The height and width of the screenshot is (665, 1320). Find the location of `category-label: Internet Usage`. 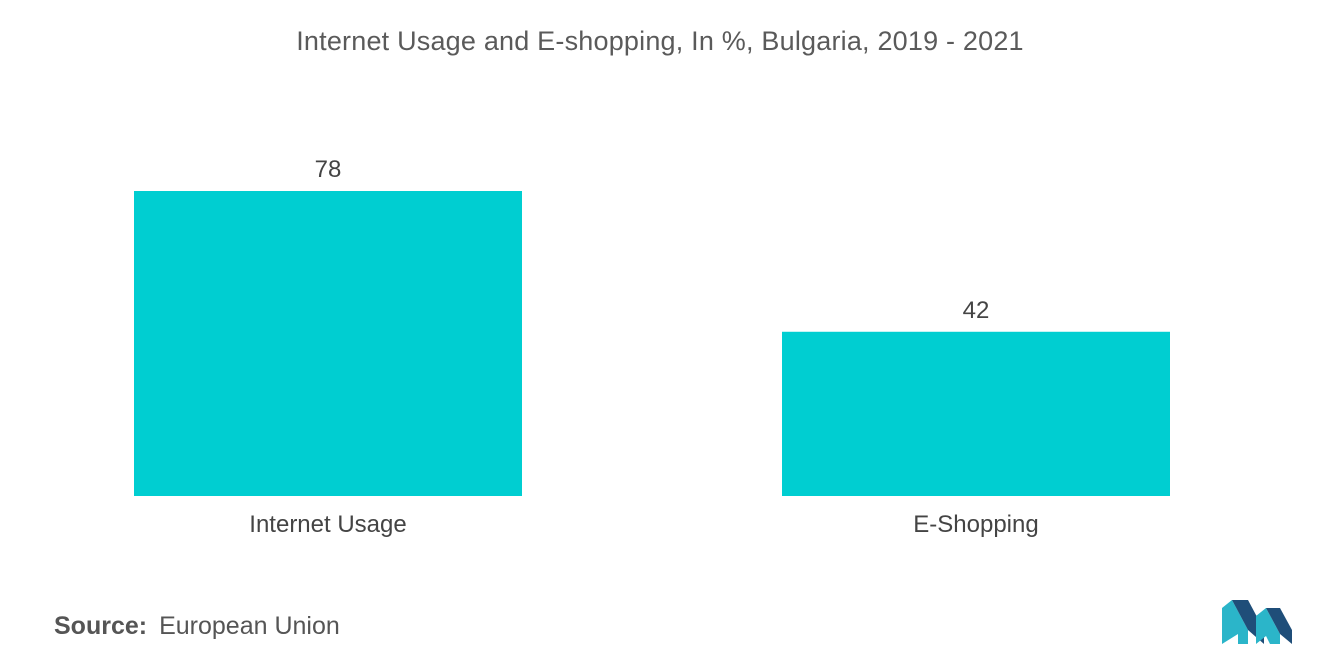

category-label: Internet Usage is located at coordinates (327, 524).